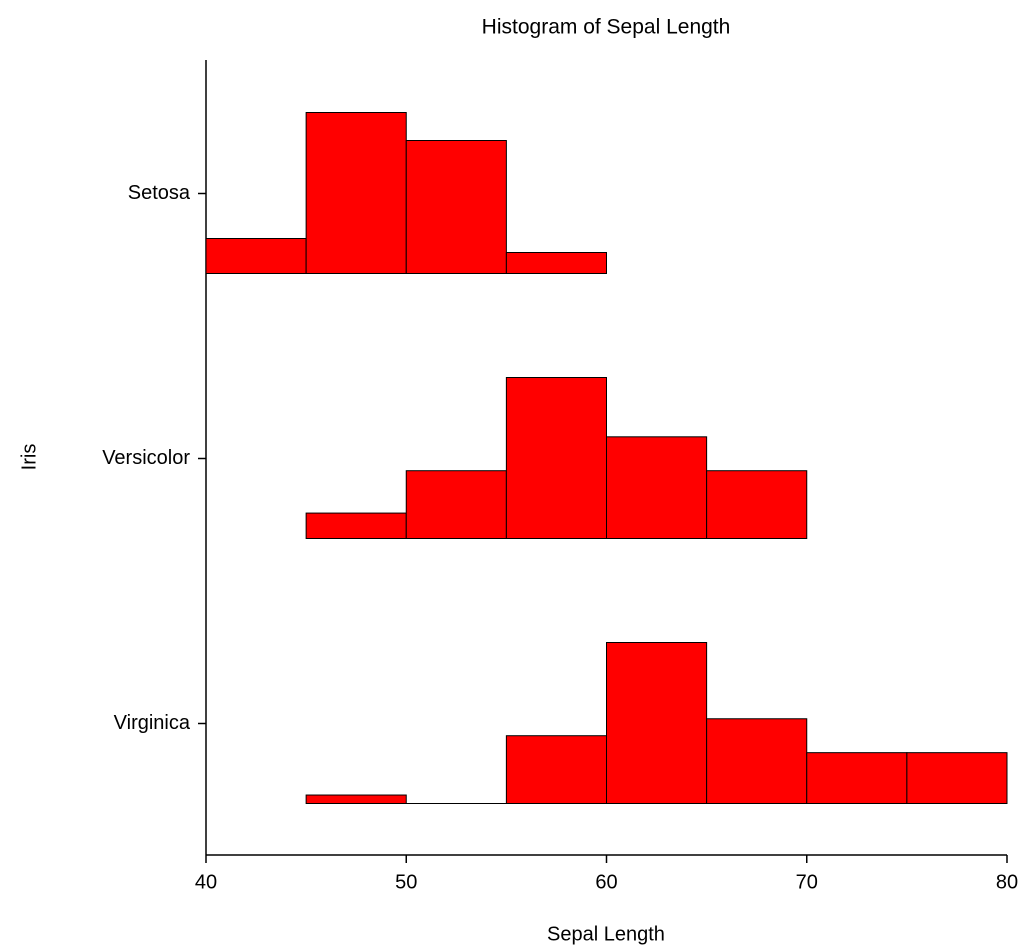 This screenshot has height=951, width=1025. What do you see at coordinates (807, 882) in the screenshot?
I see `x-tick-label: 70` at bounding box center [807, 882].